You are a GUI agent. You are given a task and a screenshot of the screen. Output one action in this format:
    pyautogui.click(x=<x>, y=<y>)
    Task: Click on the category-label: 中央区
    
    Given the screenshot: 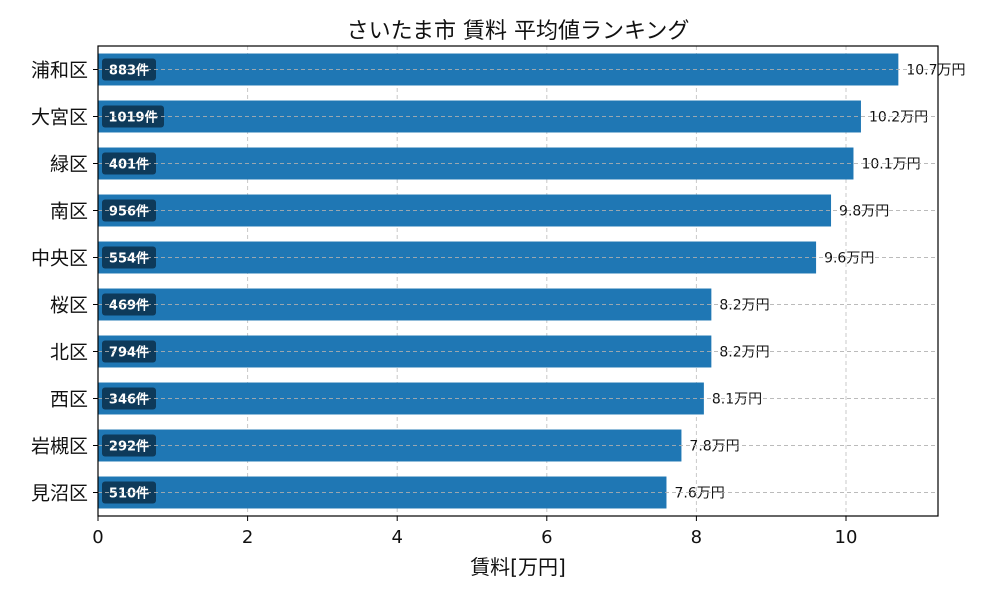 What is the action you would take?
    pyautogui.click(x=59, y=259)
    